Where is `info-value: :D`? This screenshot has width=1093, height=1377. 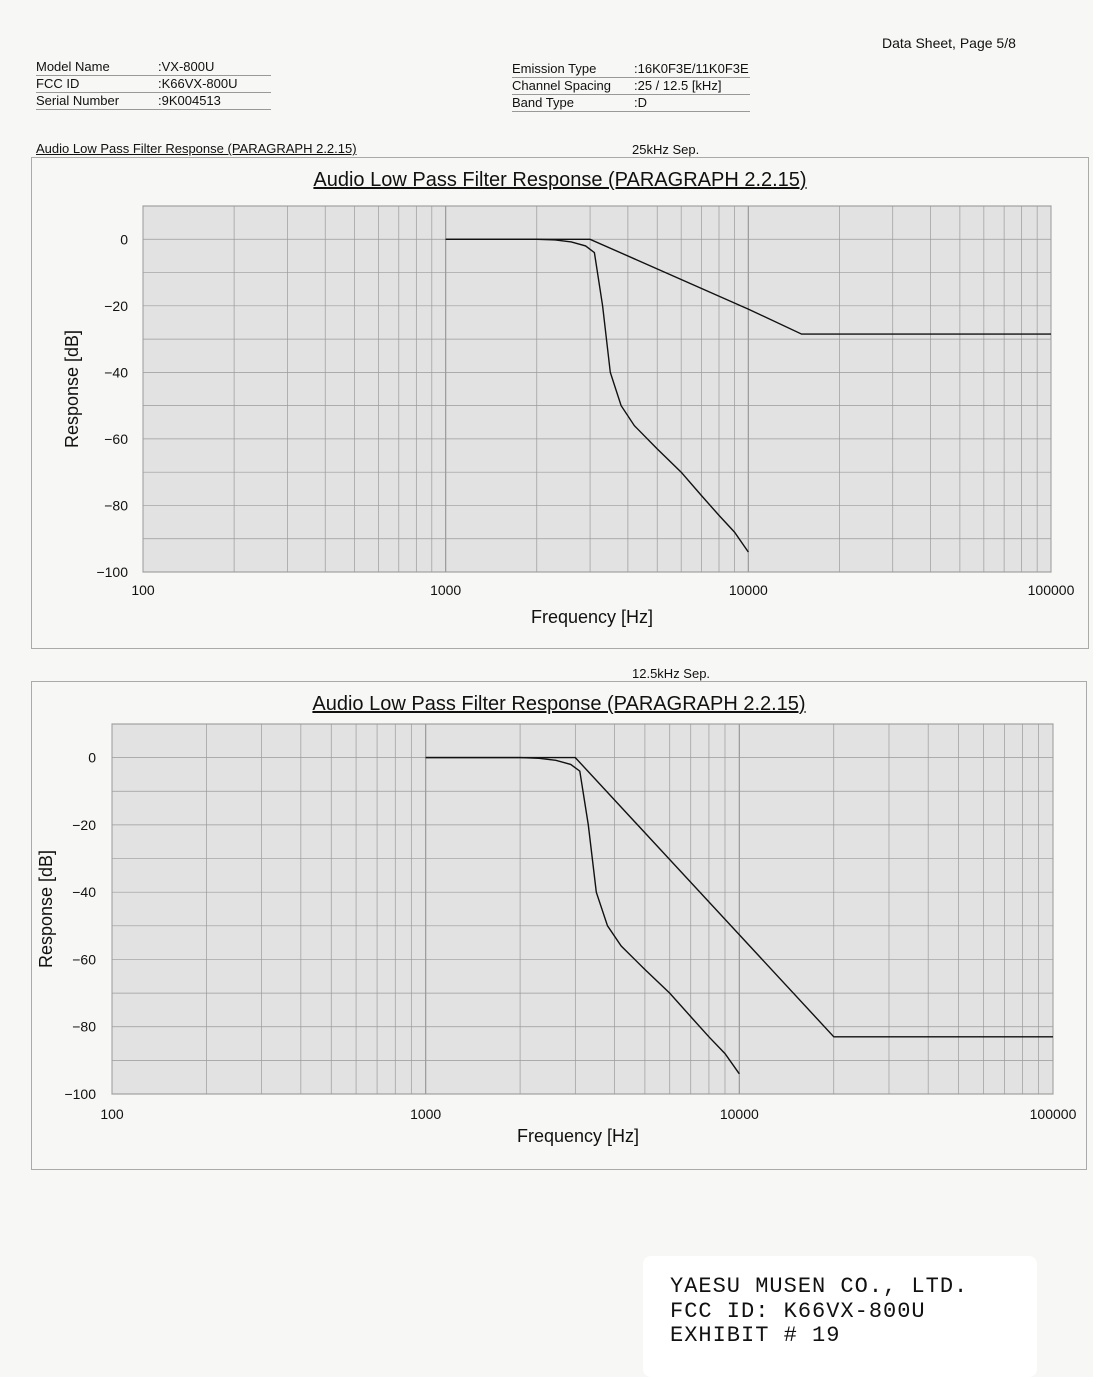 info-value: :D is located at coordinates (692, 103).